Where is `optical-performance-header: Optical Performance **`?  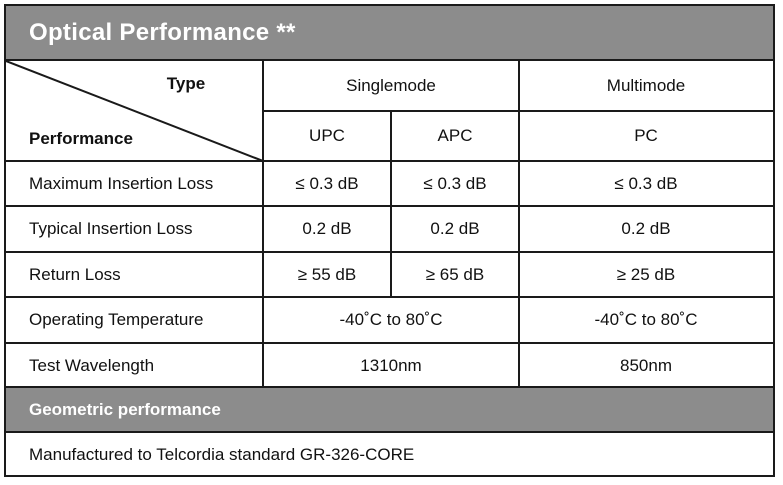
optical-performance-header: Optical Performance ** is located at coordinates (389, 33).